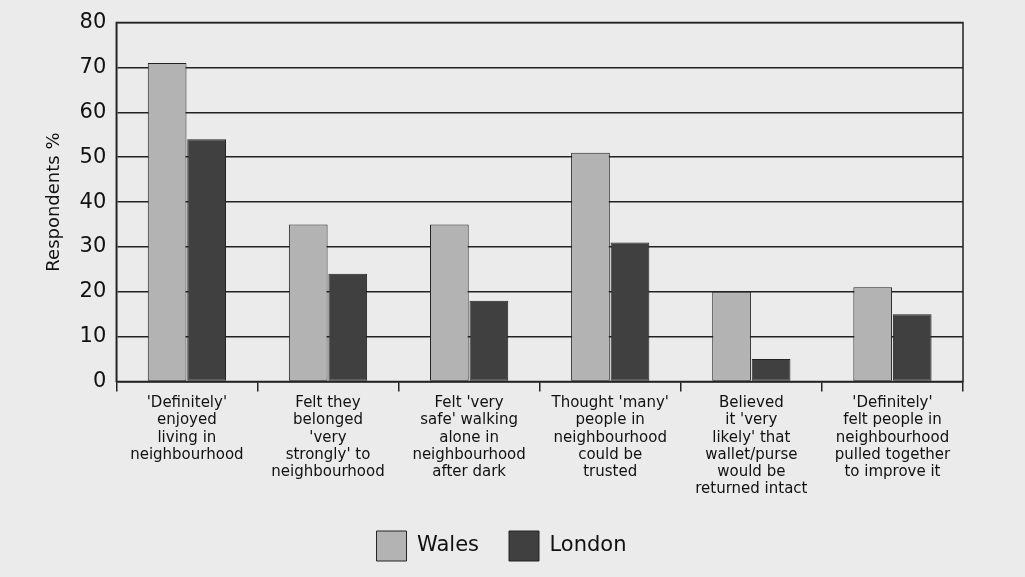  I want to click on legend-label: London, so click(588, 544).